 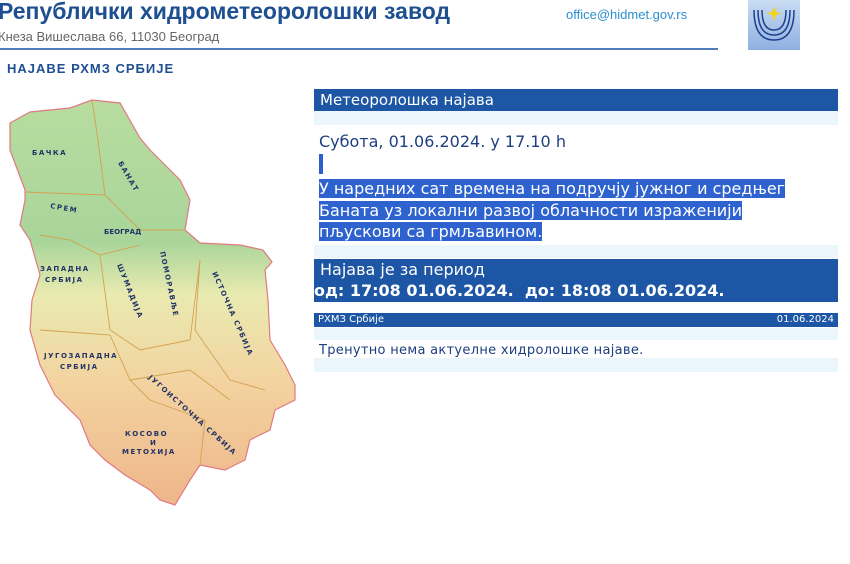 What do you see at coordinates (149, 452) in the screenshot?
I see `region-metohija: МЕТОХИЈА` at bounding box center [149, 452].